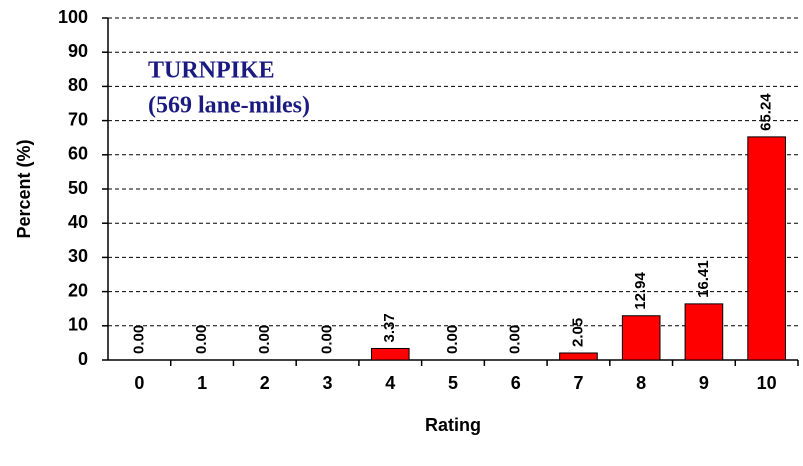 Image resolution: width=803 pixels, height=466 pixels. Describe the element at coordinates (78, 51) in the screenshot. I see `y-tick-label: 90` at that location.